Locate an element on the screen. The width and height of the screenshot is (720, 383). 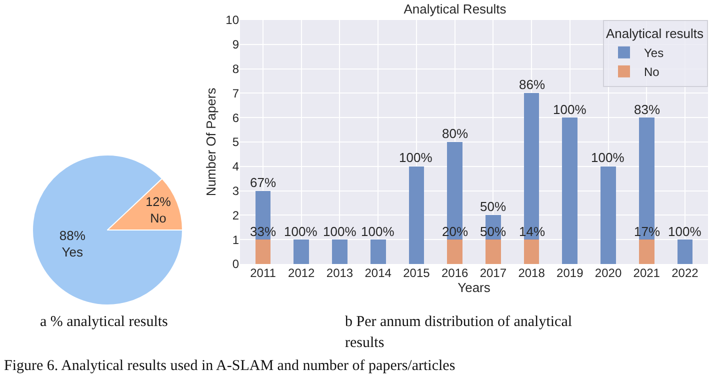
x-tick-label: 2021 is located at coordinates (646, 273).